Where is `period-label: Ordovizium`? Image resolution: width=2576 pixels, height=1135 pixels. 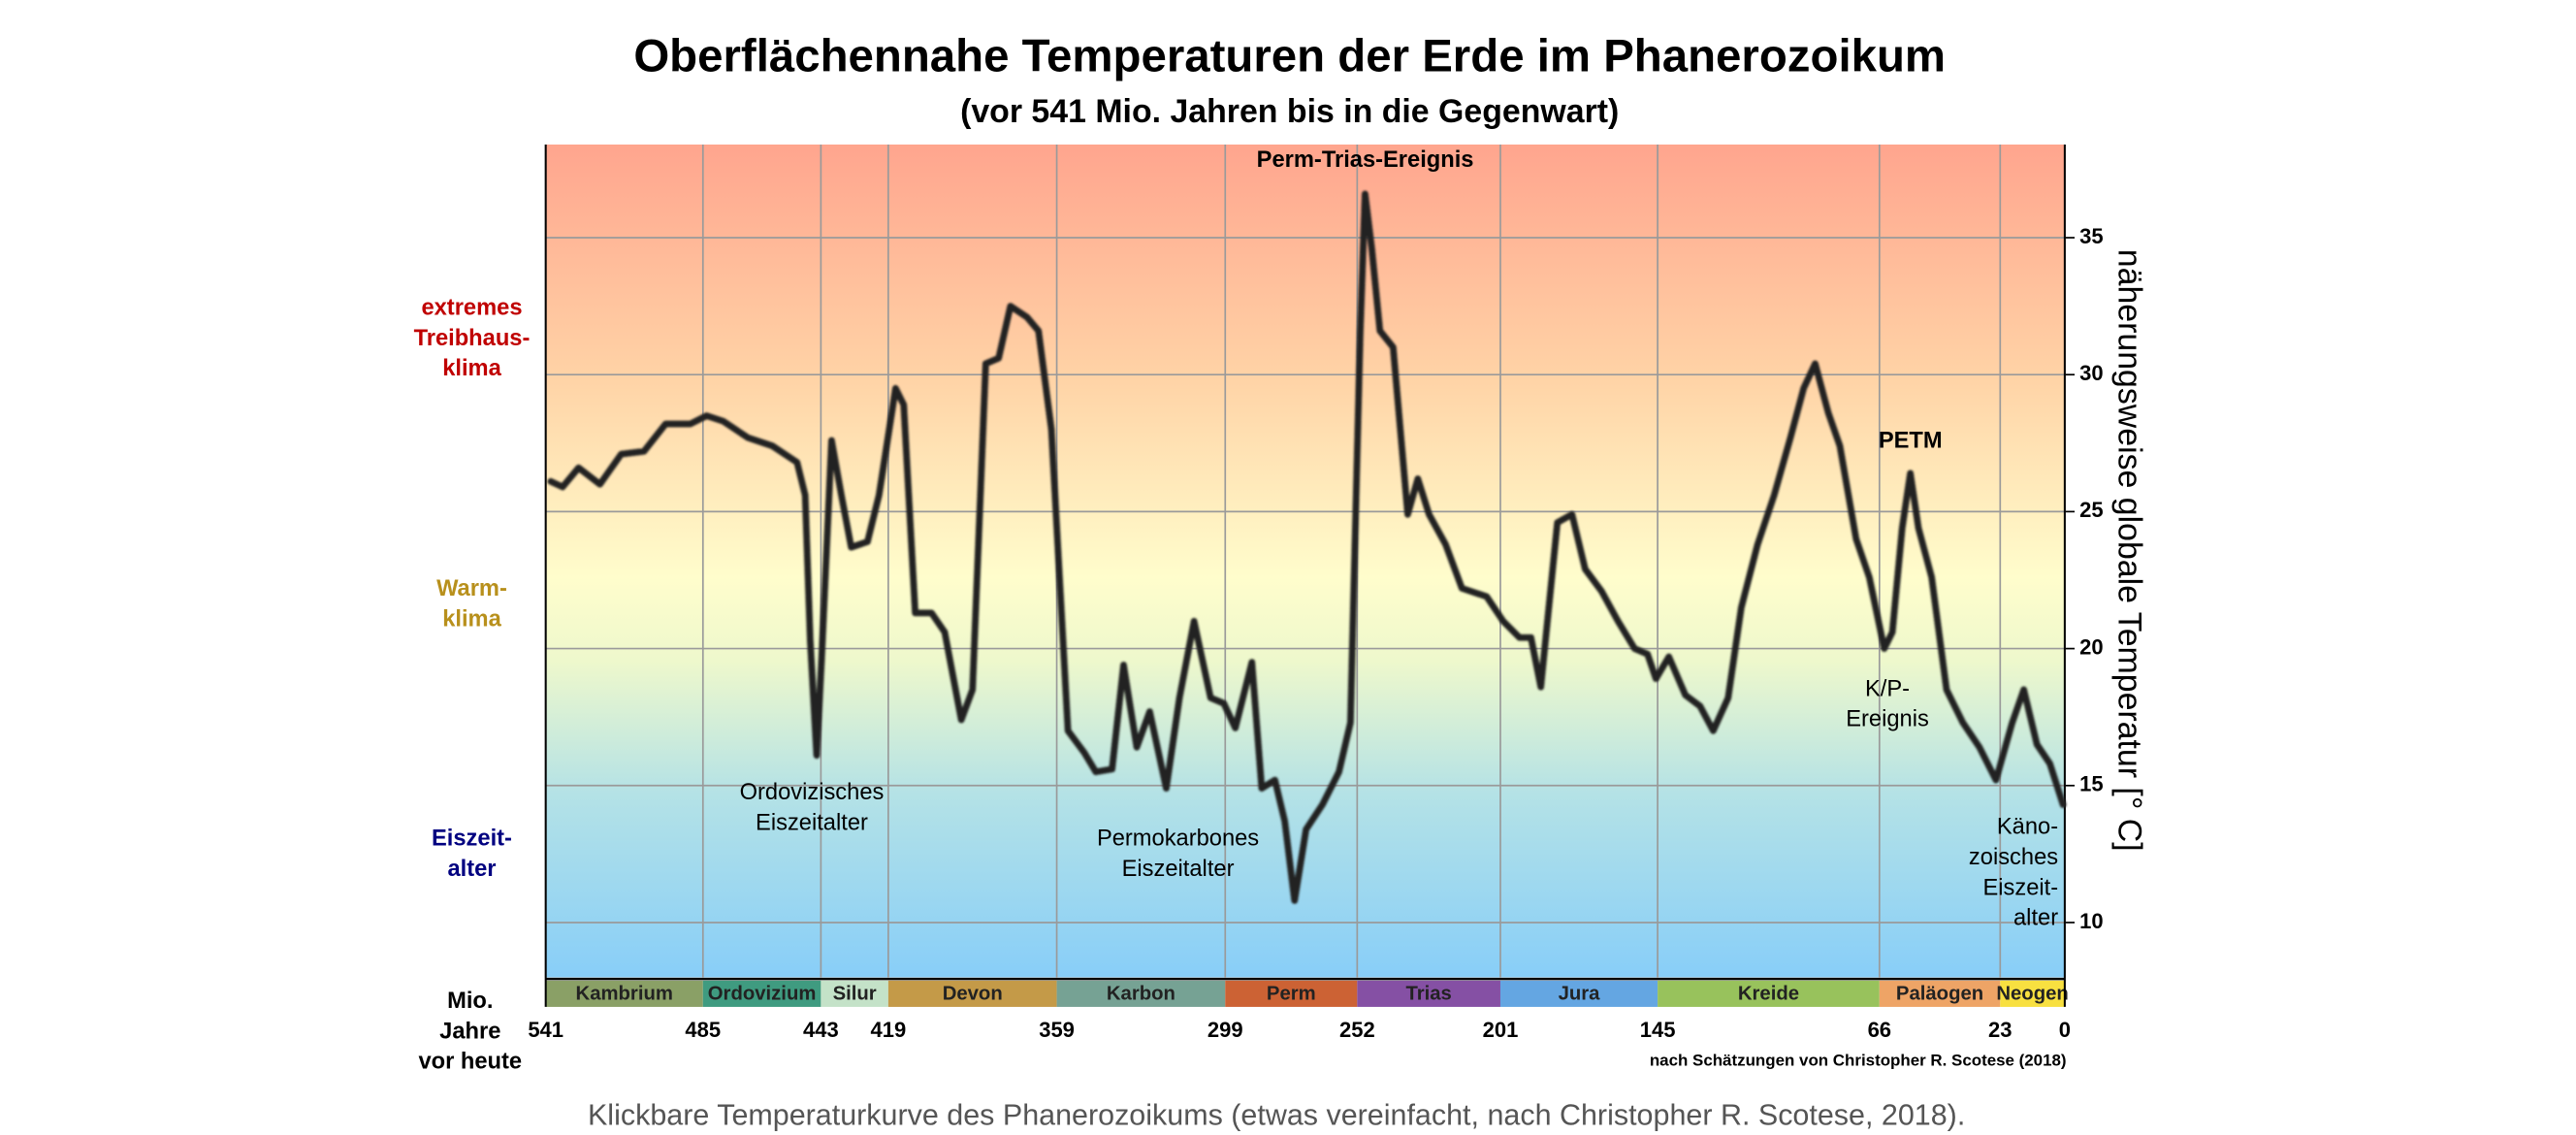
period-label: Ordovizium is located at coordinates (762, 995).